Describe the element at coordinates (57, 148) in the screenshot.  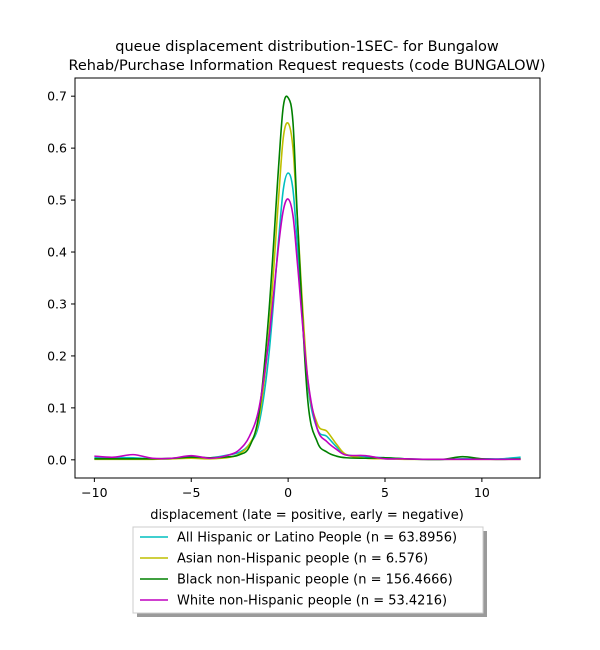
I see `y-tick-label: 0.6` at that location.